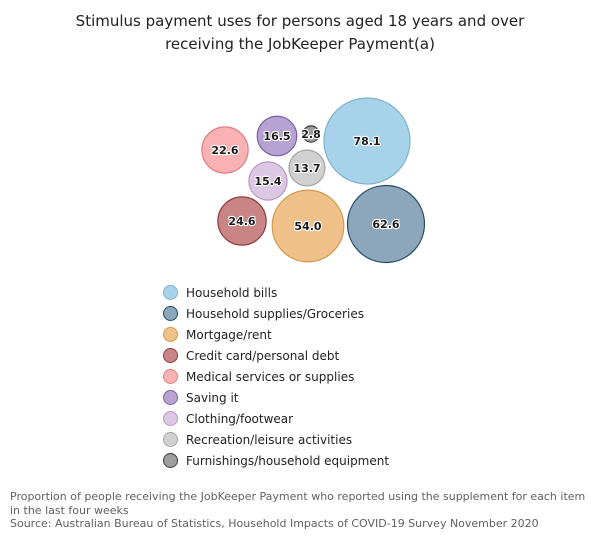 This screenshot has height=550, width=600. I want to click on bubble-value-label-medical-services-or-supplies: 22.6, so click(224, 150).